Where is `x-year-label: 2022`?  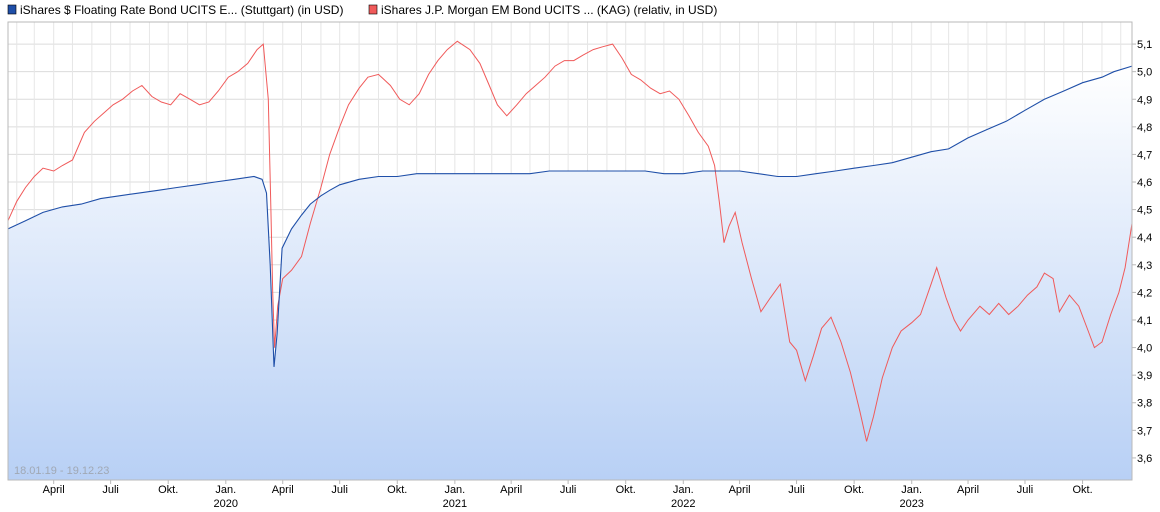 x-year-label: 2022 is located at coordinates (683, 504).